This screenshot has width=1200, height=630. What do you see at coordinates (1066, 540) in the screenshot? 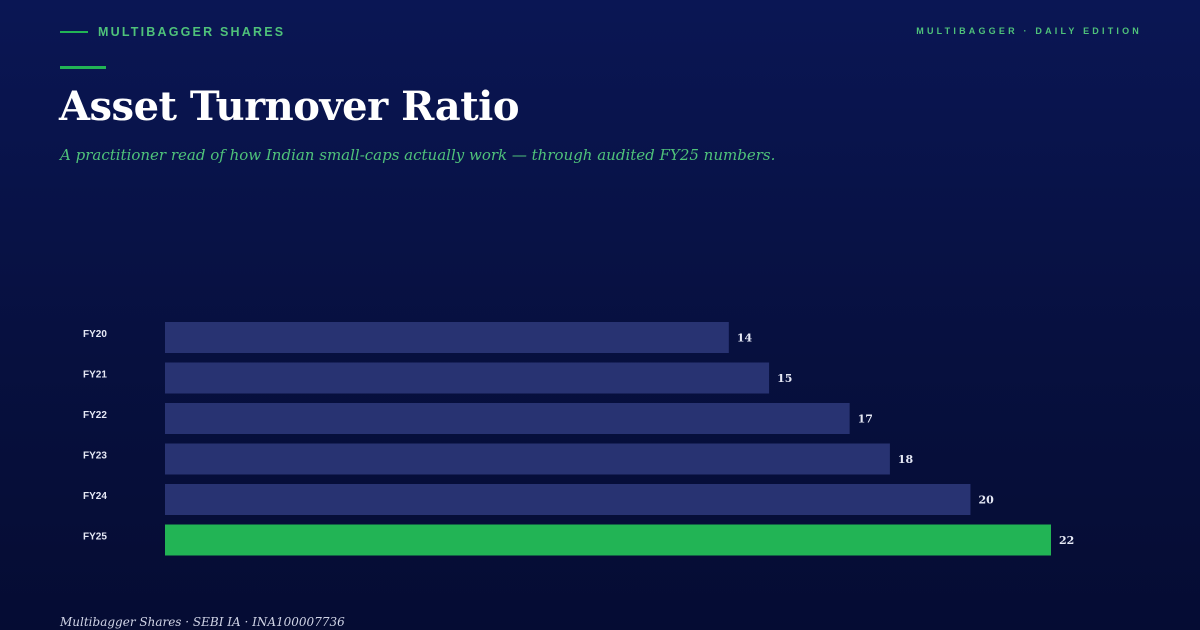
I see `value-label-fy25: 22` at bounding box center [1066, 540].